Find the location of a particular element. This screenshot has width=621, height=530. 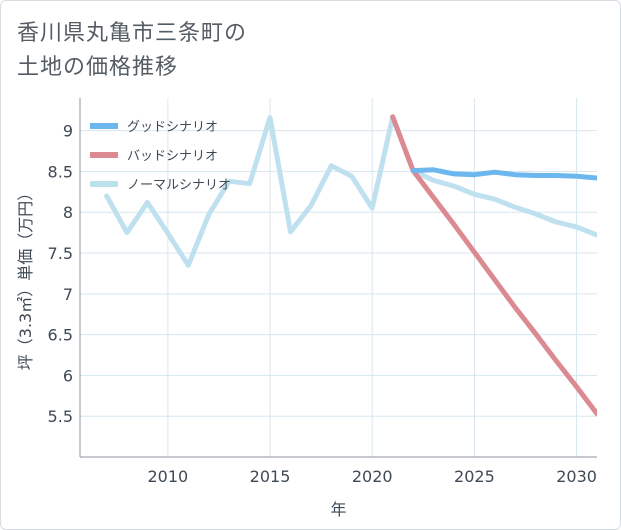

y-tick-label: 5.5 is located at coordinates (60, 416).